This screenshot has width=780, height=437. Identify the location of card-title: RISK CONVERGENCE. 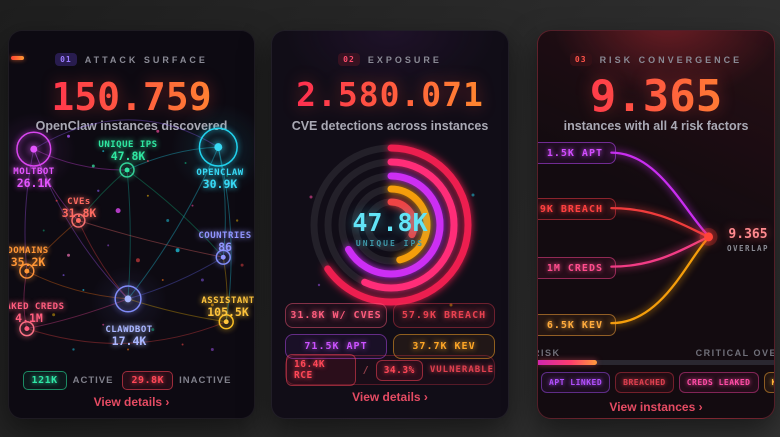
(671, 59).